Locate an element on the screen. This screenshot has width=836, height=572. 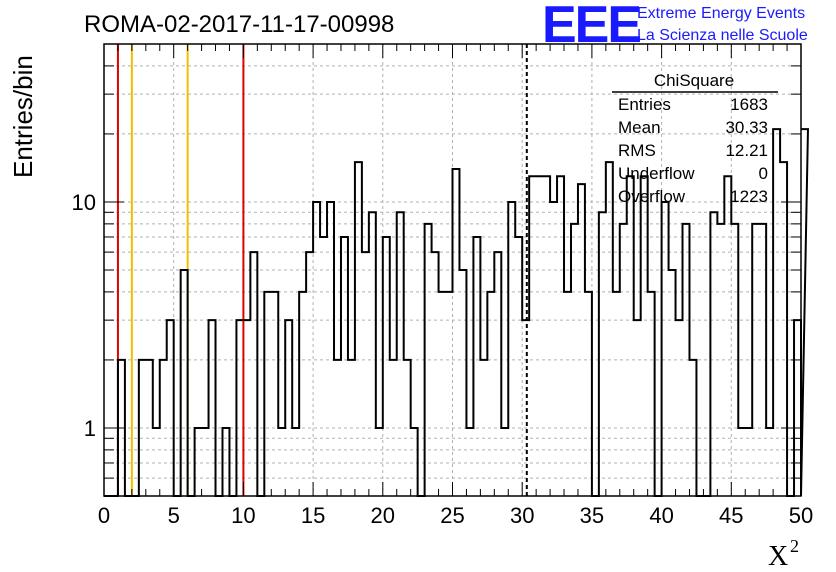
stats-label-mean: Mean is located at coordinates (639, 127).